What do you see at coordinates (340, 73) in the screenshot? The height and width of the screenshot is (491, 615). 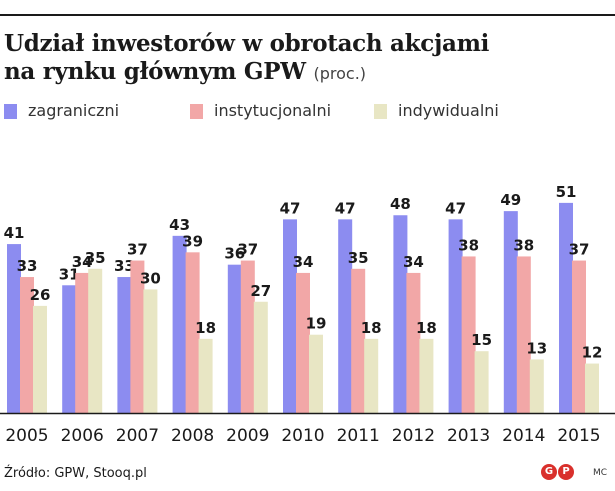 I see `title-unit: (proc.)` at bounding box center [340, 73].